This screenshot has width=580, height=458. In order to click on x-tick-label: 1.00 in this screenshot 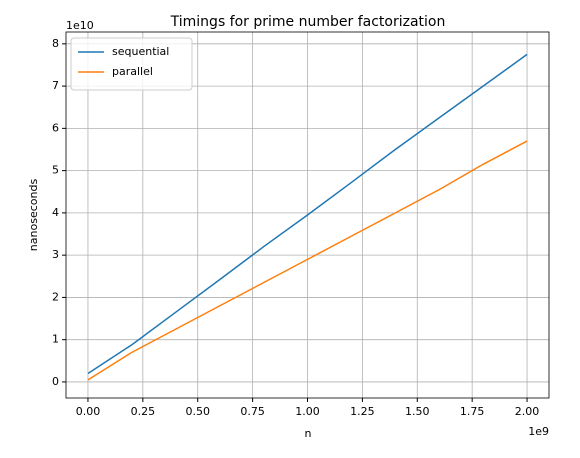, I will do `click(307, 411)`.